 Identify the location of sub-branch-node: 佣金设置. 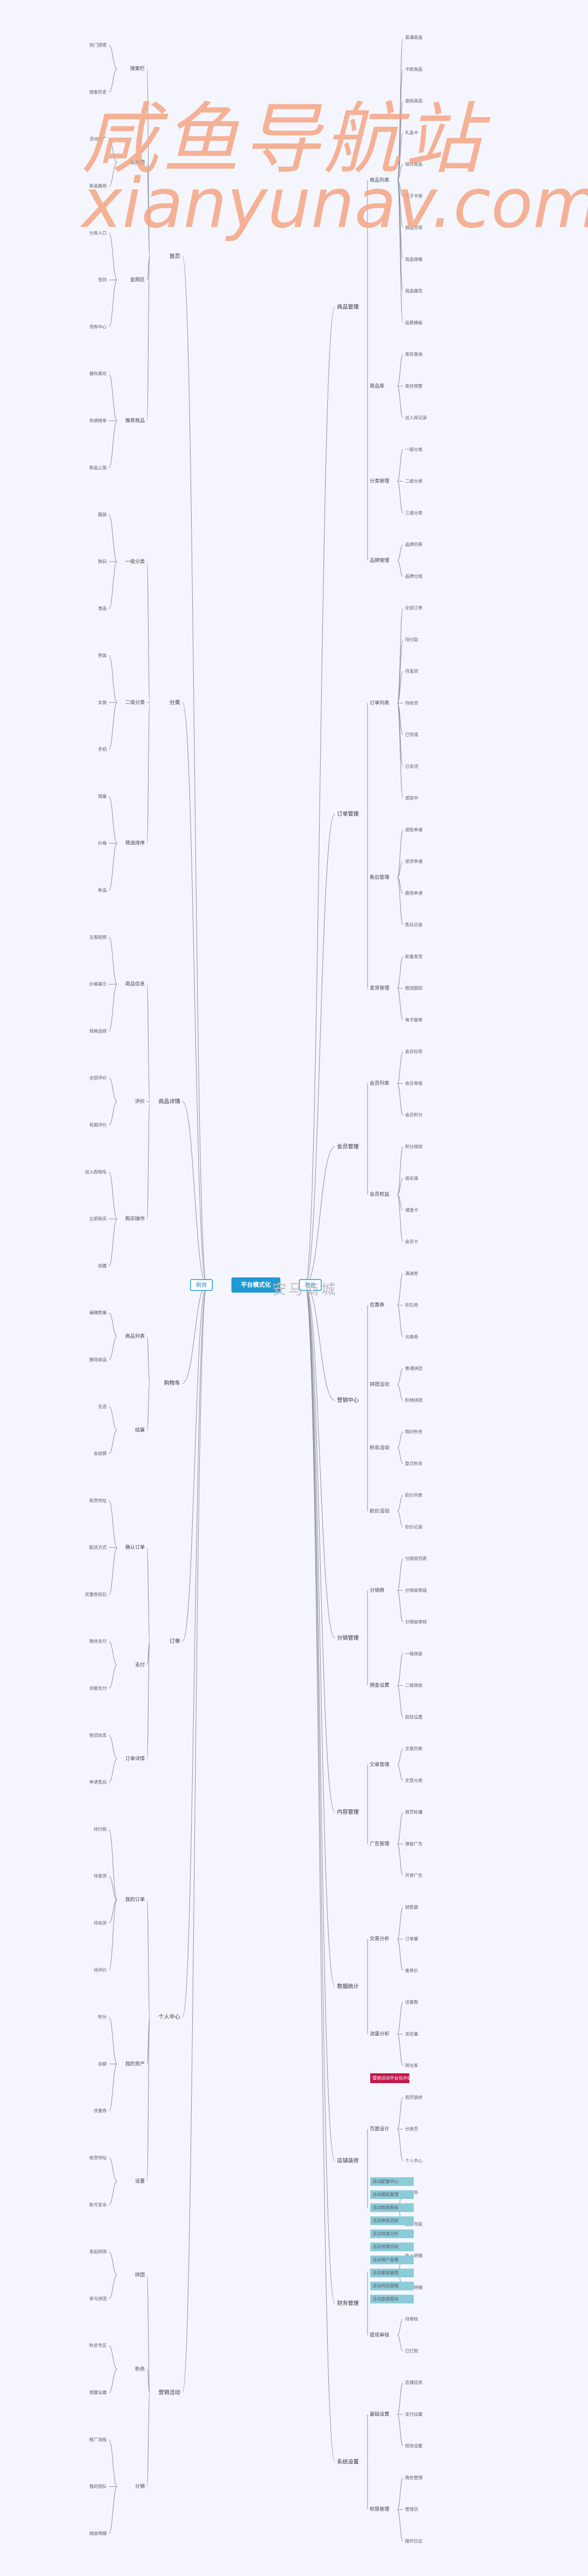
(379, 1685).